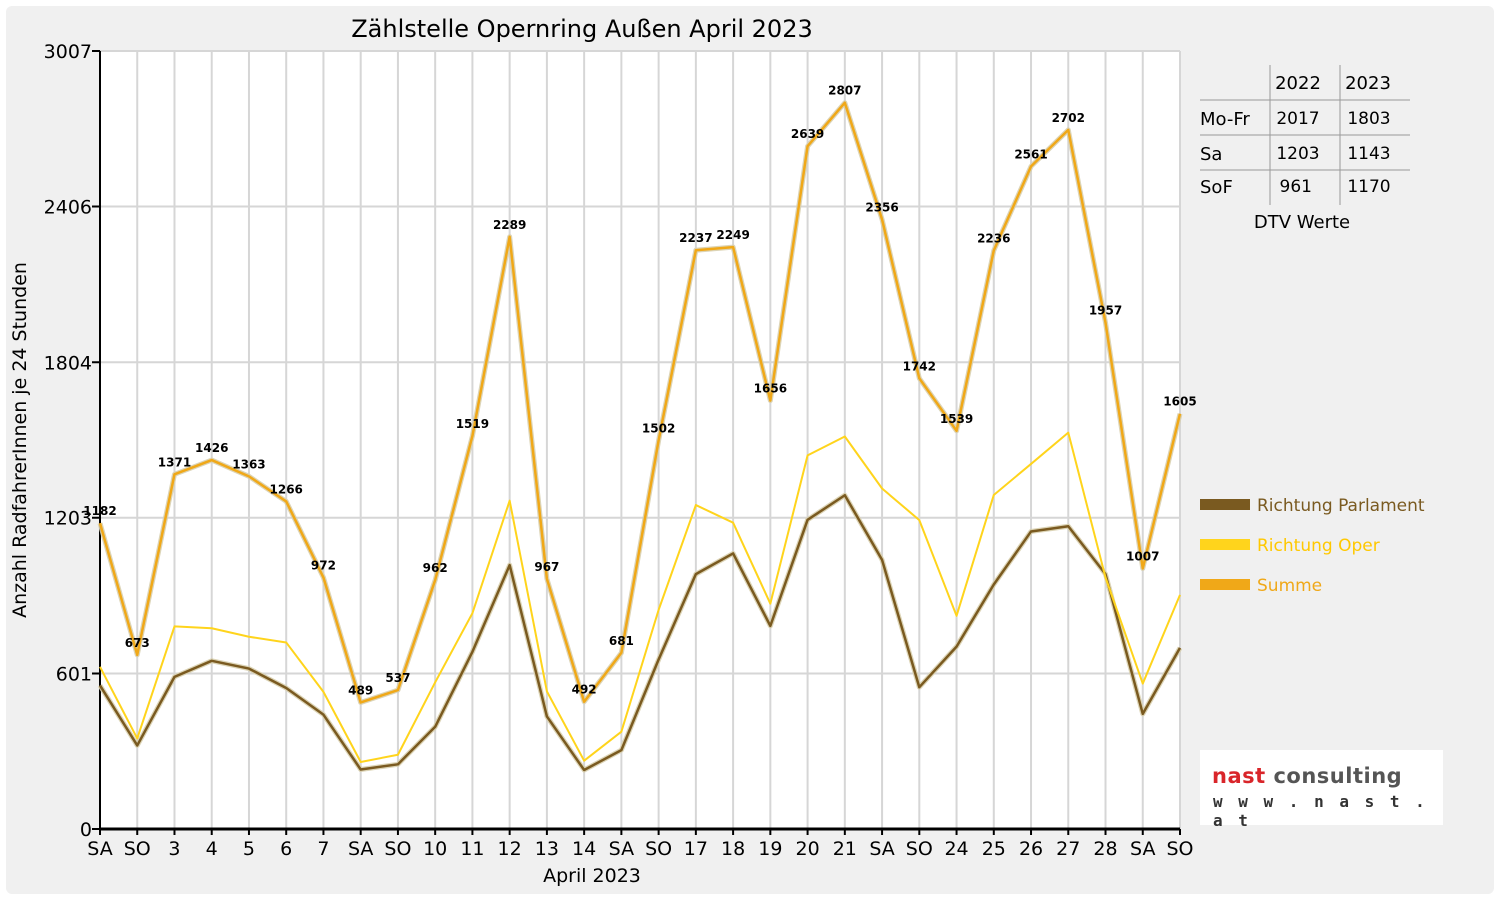 The width and height of the screenshot is (1500, 900). I want to click on dtv-cell: 1170, so click(1368, 187).